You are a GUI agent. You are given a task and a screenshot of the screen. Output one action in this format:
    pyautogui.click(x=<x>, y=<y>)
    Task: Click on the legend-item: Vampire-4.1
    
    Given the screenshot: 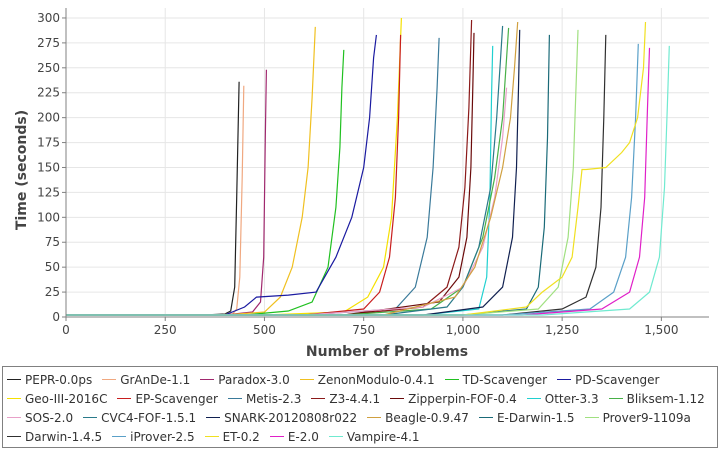 What is the action you would take?
    pyautogui.click(x=374, y=436)
    